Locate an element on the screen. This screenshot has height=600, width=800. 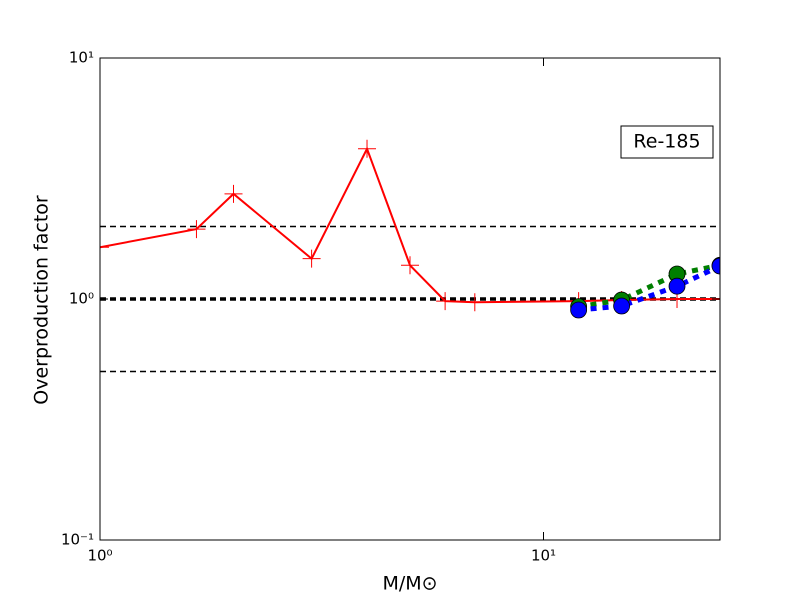
x-axis-label: M/M⊙ is located at coordinates (409, 584).